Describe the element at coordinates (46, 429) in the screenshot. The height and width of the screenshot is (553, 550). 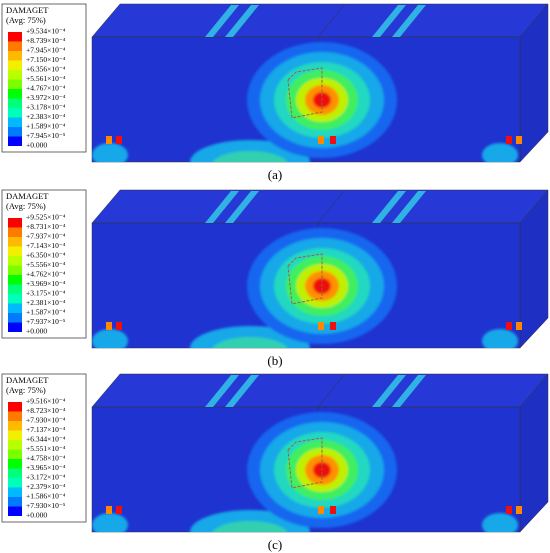
I see `legend-label: +7.137×10⁻⁴` at that location.